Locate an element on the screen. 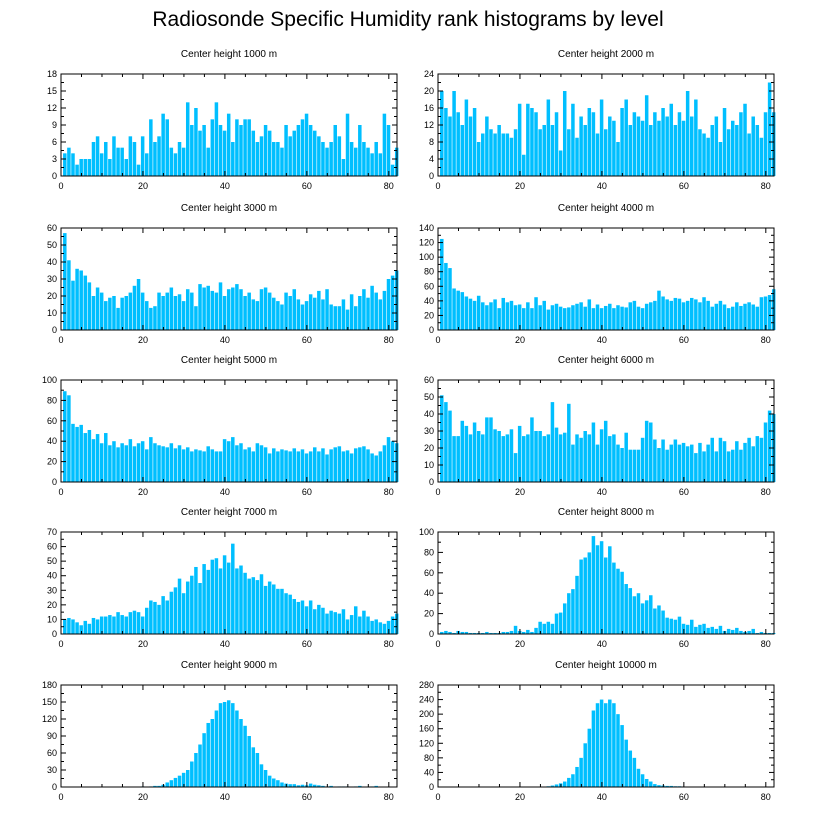 The width and height of the screenshot is (816, 824). x-tick-label: 40 is located at coordinates (225, 797).